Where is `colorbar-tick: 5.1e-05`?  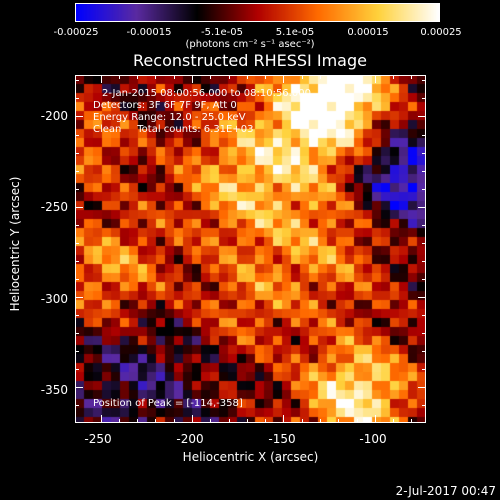
colorbar-tick: 5.1e-05 is located at coordinates (295, 32).